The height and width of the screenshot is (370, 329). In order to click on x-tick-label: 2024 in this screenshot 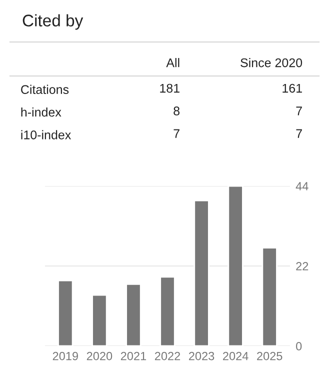, I will do `click(235, 356)`.